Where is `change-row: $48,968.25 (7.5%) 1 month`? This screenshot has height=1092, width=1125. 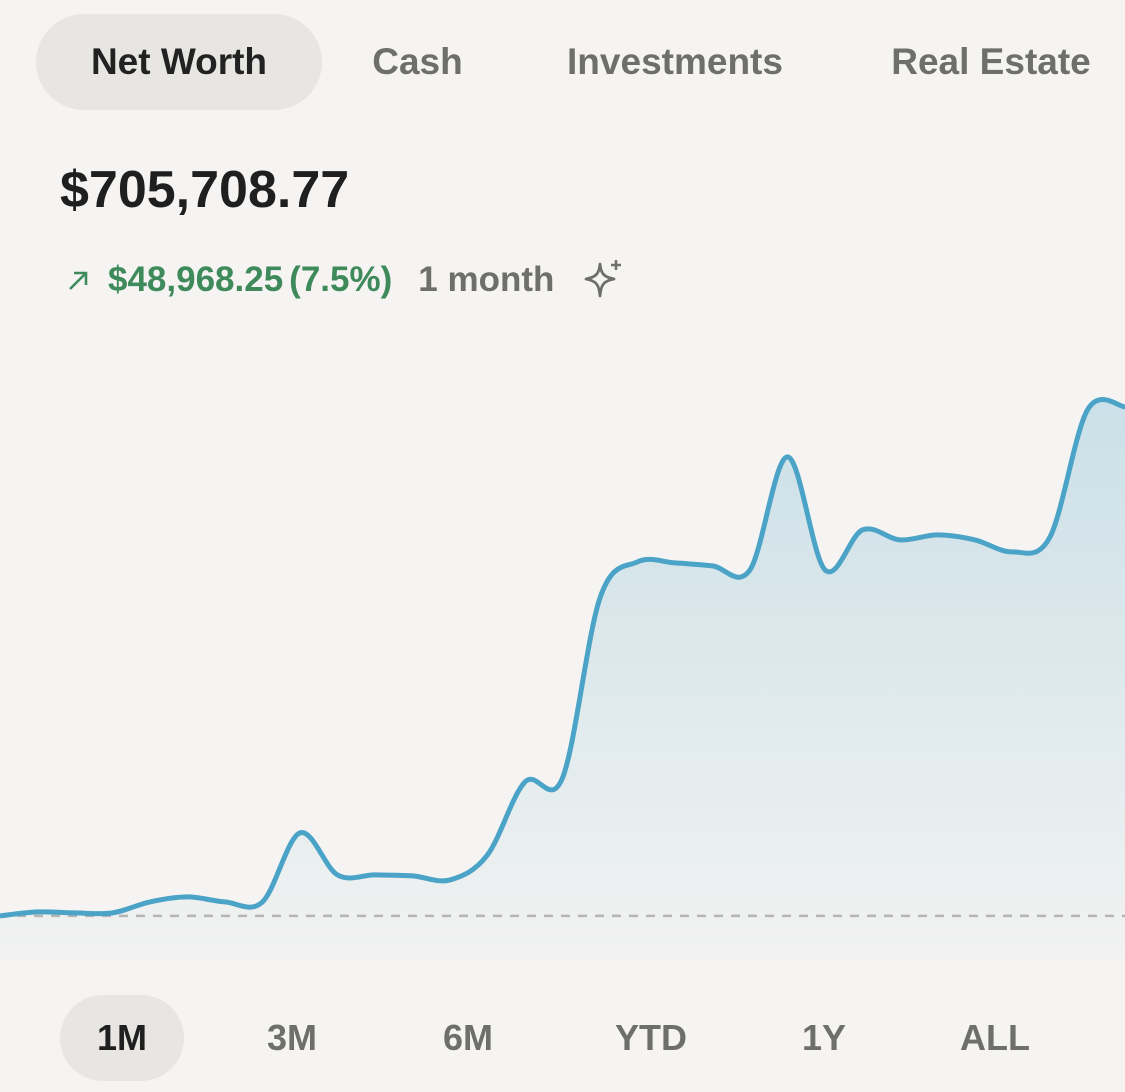 change-row: $48,968.25 (7.5%) 1 month is located at coordinates (345, 280).